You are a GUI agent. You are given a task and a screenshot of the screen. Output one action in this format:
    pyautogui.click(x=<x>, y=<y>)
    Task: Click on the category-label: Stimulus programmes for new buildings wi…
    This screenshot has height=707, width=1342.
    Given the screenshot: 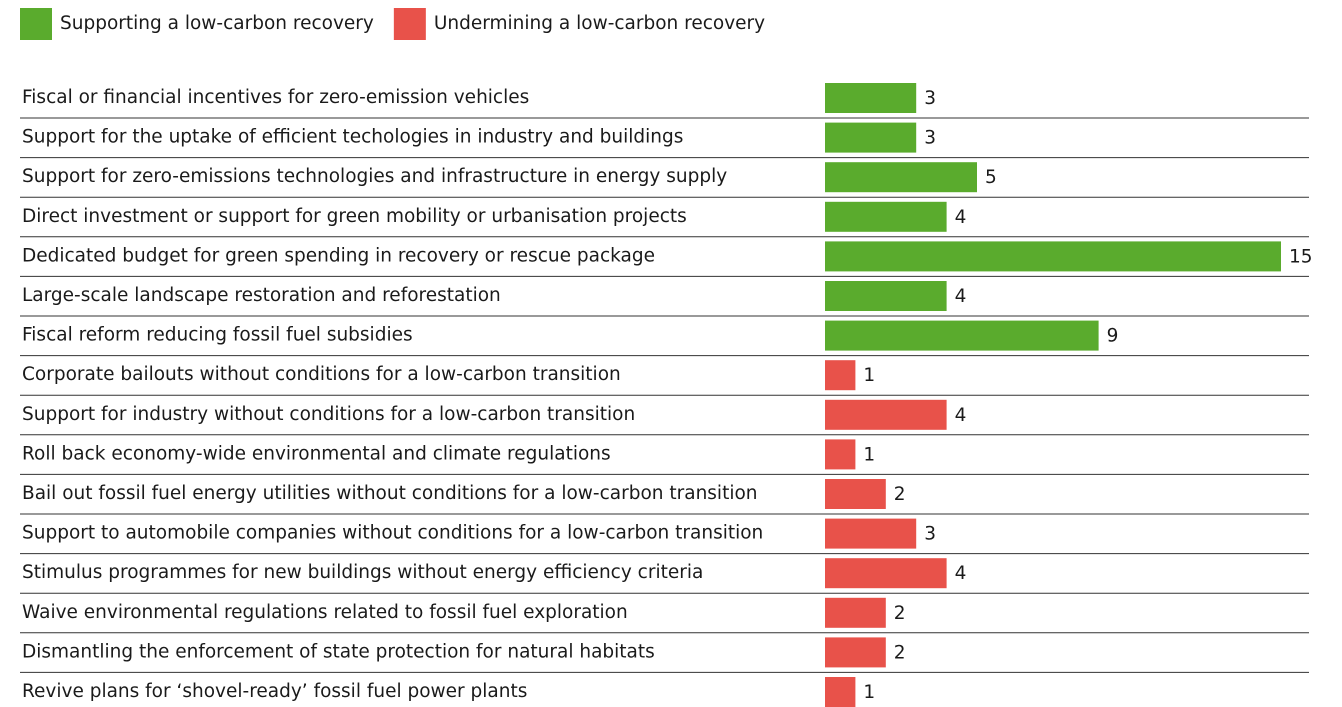 What is the action you would take?
    pyautogui.click(x=362, y=572)
    